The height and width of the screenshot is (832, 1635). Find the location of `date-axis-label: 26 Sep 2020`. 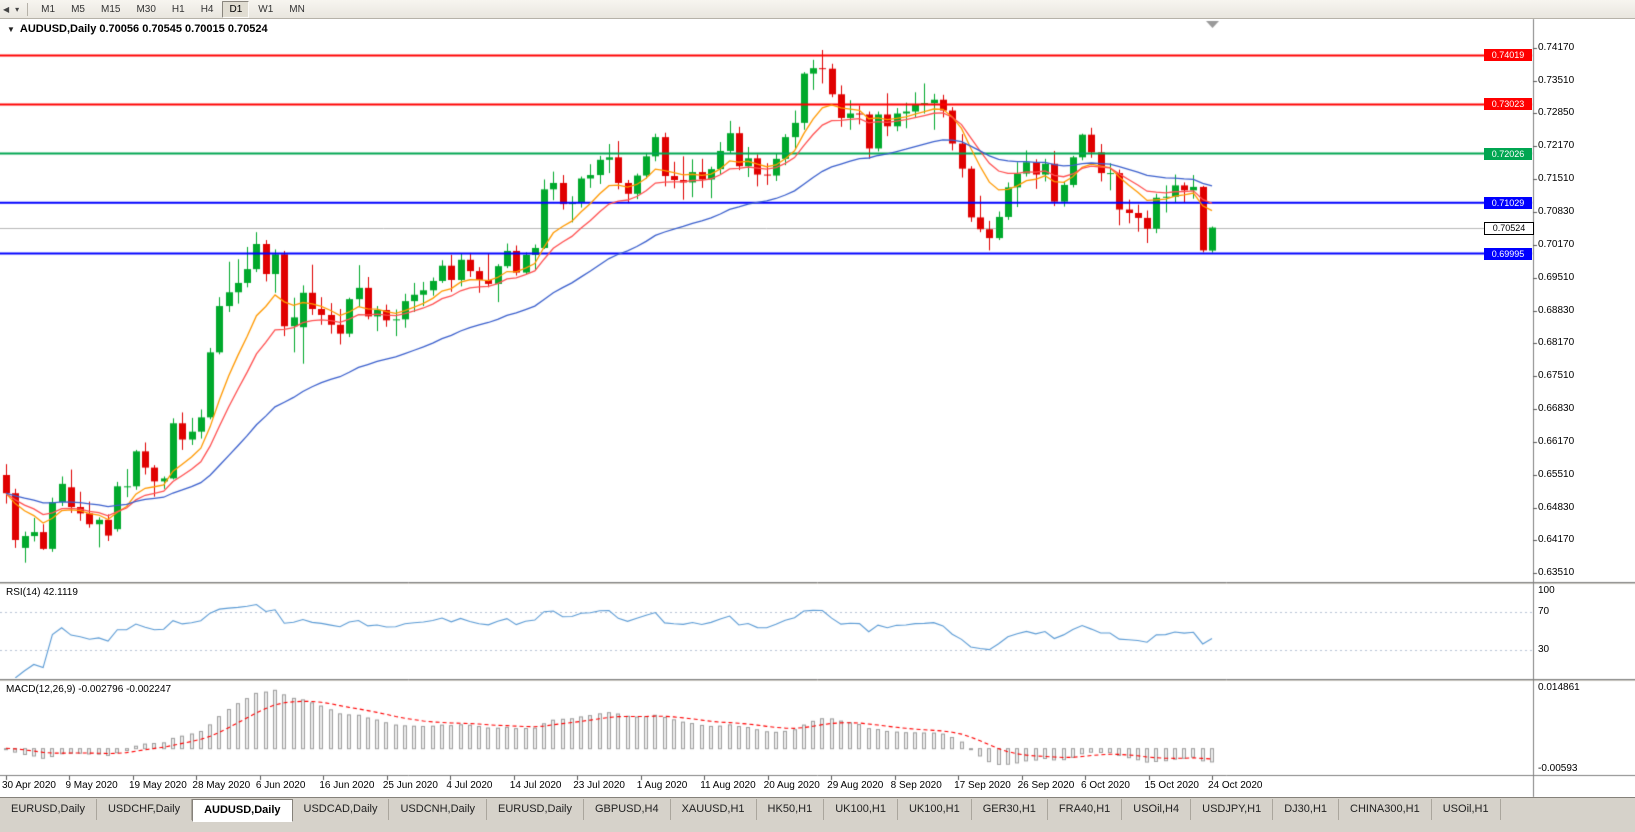

date-axis-label: 26 Sep 2020 is located at coordinates (1046, 785).